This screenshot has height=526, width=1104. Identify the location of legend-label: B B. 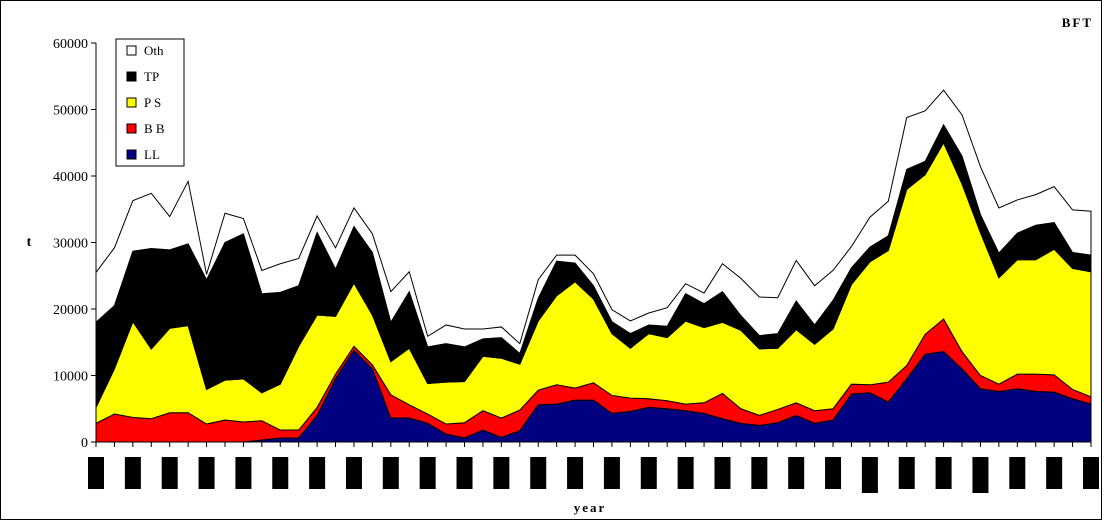
(154, 128).